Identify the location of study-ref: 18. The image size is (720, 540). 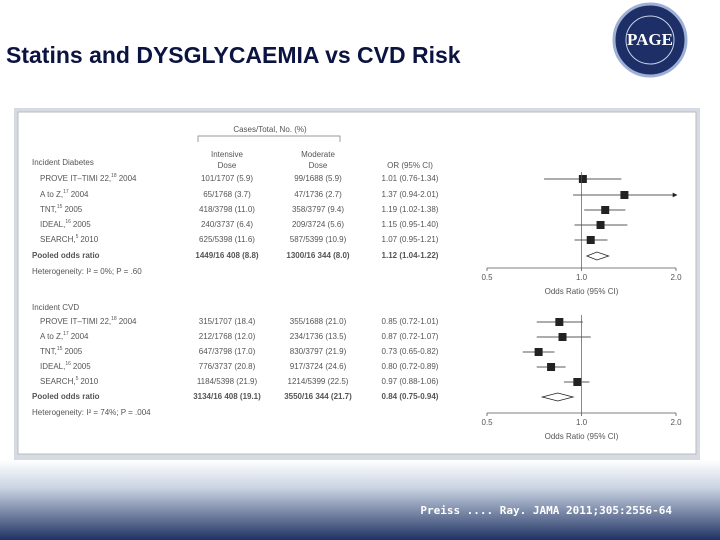
(114, 319).